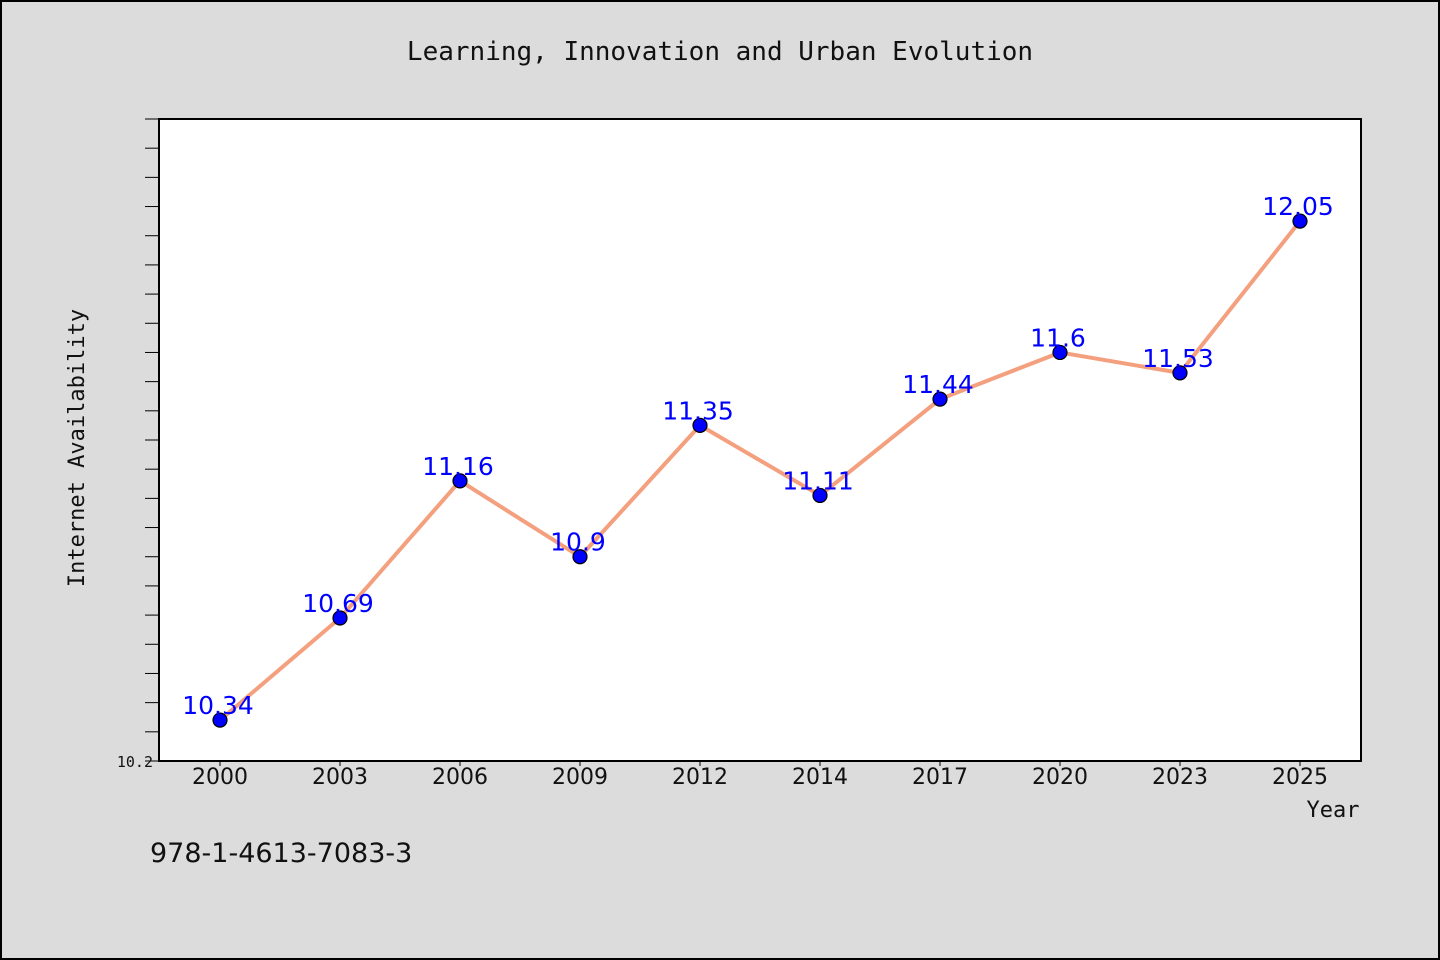  Describe the element at coordinates (281, 853) in the screenshot. I see `isbn-footer: 978-1-4613-7083-3` at that location.